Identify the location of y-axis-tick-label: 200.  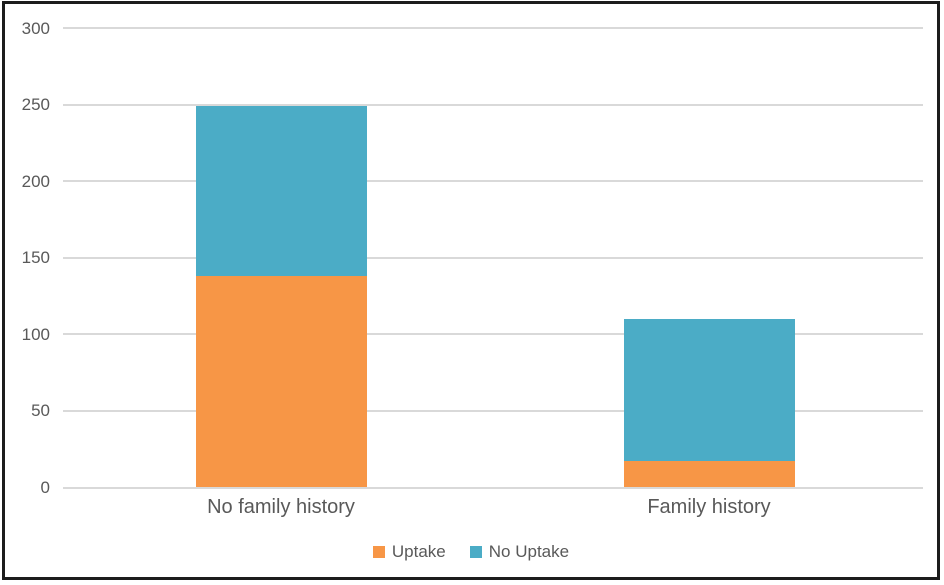
(35, 181).